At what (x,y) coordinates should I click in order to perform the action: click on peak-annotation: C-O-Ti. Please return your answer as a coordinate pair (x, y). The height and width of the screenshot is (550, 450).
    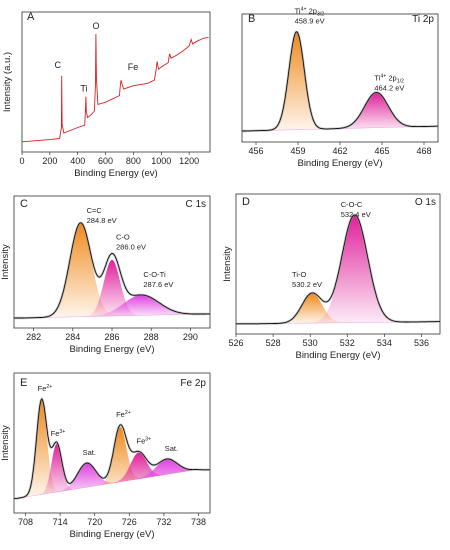
    Looking at the image, I should click on (154, 274).